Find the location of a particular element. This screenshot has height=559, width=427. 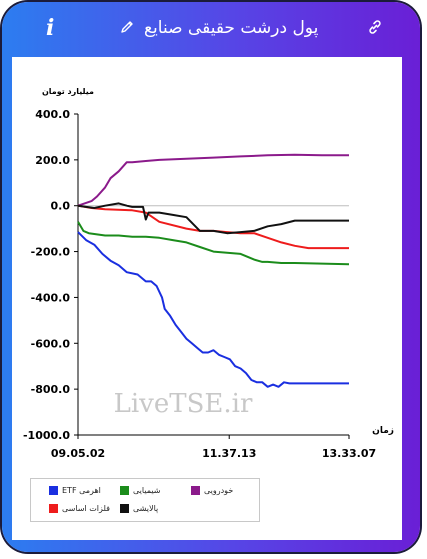

legend-item: پالایشی is located at coordinates (139, 508).